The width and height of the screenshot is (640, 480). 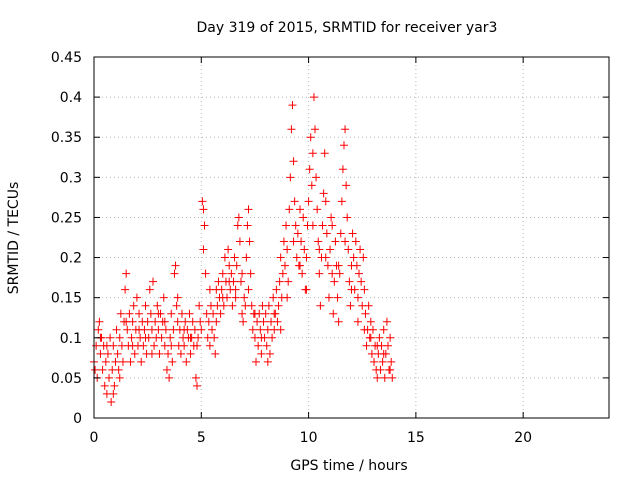 I want to click on y-tick-label: 0.35, so click(x=66, y=138).